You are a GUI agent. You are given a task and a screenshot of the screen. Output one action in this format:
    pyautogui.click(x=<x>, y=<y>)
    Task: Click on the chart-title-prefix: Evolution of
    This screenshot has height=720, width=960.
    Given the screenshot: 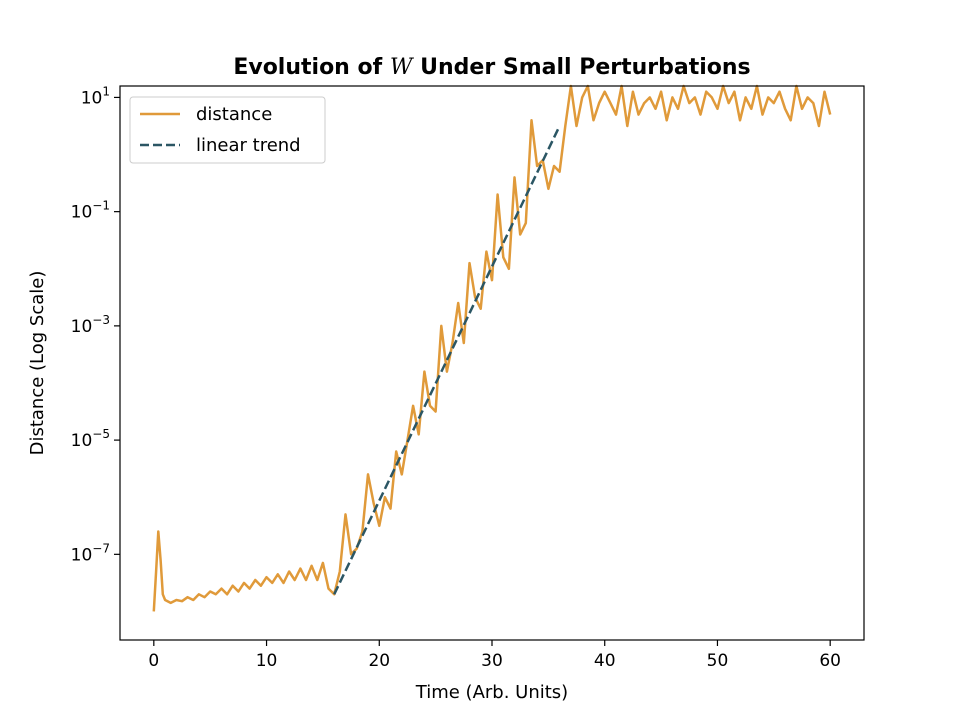 What is the action you would take?
    pyautogui.click(x=311, y=67)
    